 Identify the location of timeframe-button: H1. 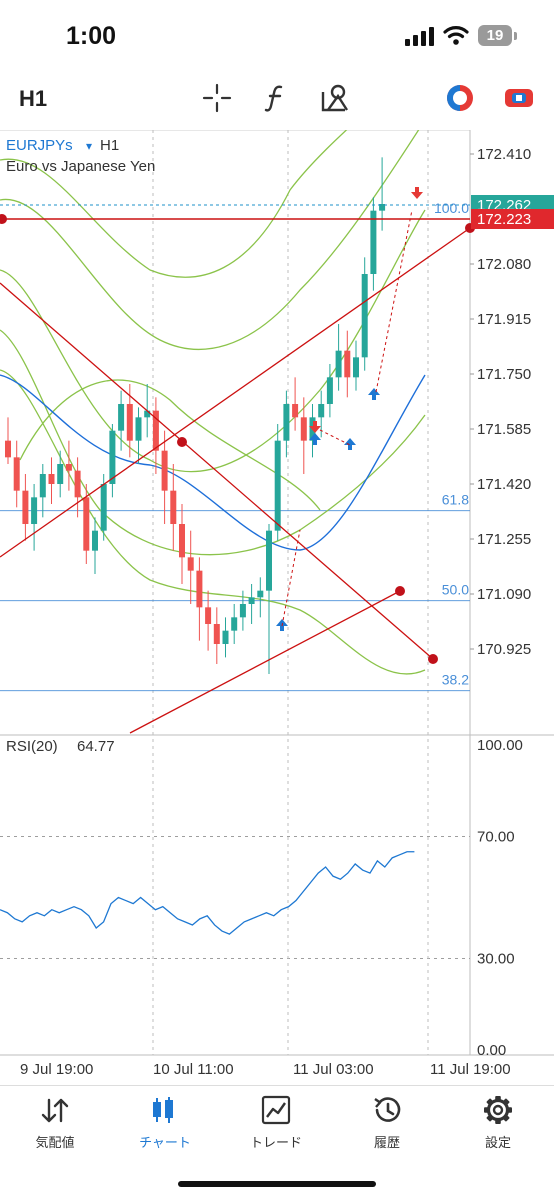
(33, 98).